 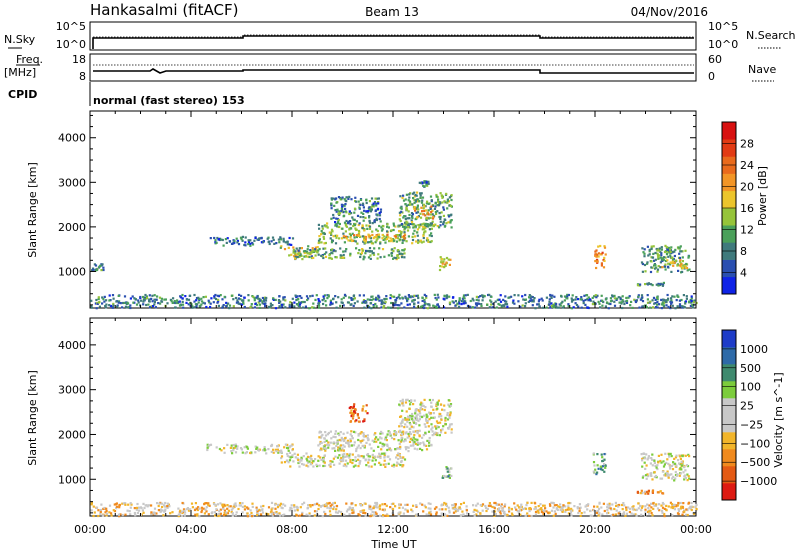 I want to click on nave-label: Nave, so click(x=762, y=69).